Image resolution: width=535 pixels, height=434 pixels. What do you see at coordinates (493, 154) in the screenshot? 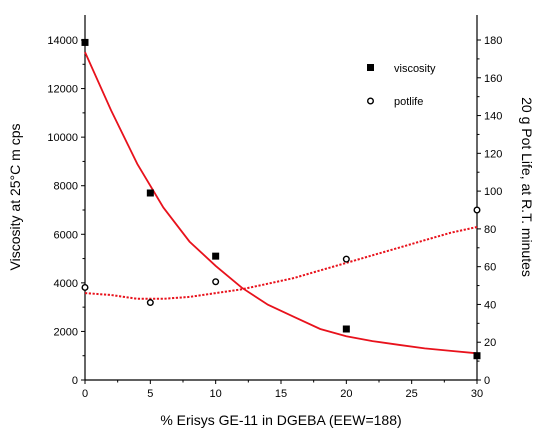
I see `right-y-tick-label: 120` at bounding box center [493, 154].